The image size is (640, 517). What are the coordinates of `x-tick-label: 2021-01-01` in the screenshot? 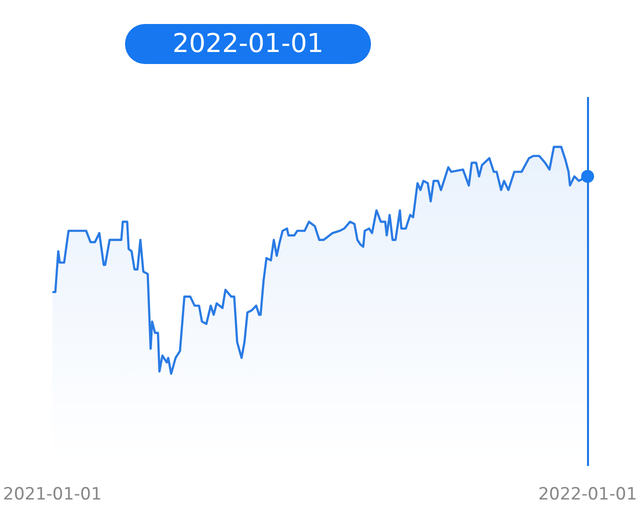 It's located at (52, 494).